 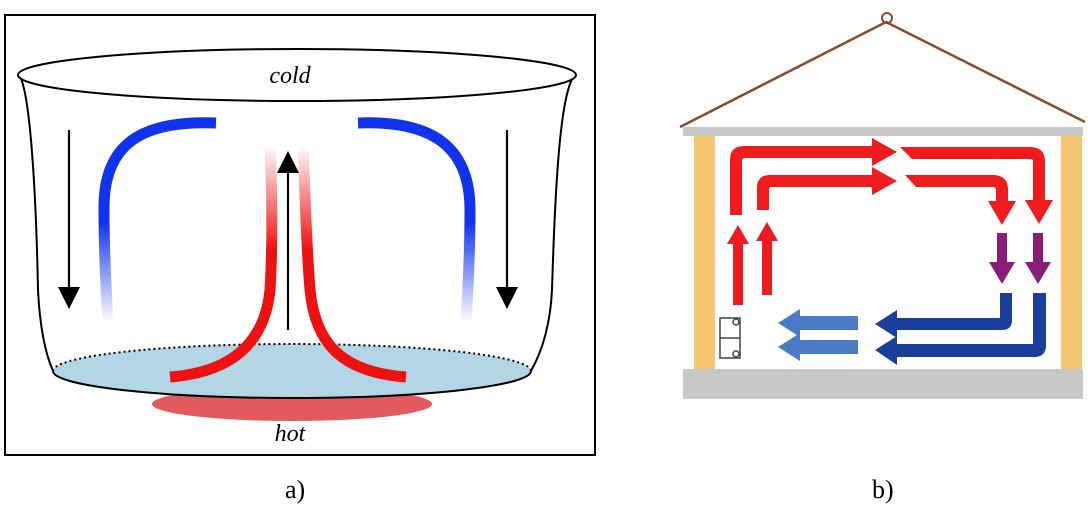 What do you see at coordinates (292, 384) in the screenshot?
I see `pot-bottom-edge` at bounding box center [292, 384].